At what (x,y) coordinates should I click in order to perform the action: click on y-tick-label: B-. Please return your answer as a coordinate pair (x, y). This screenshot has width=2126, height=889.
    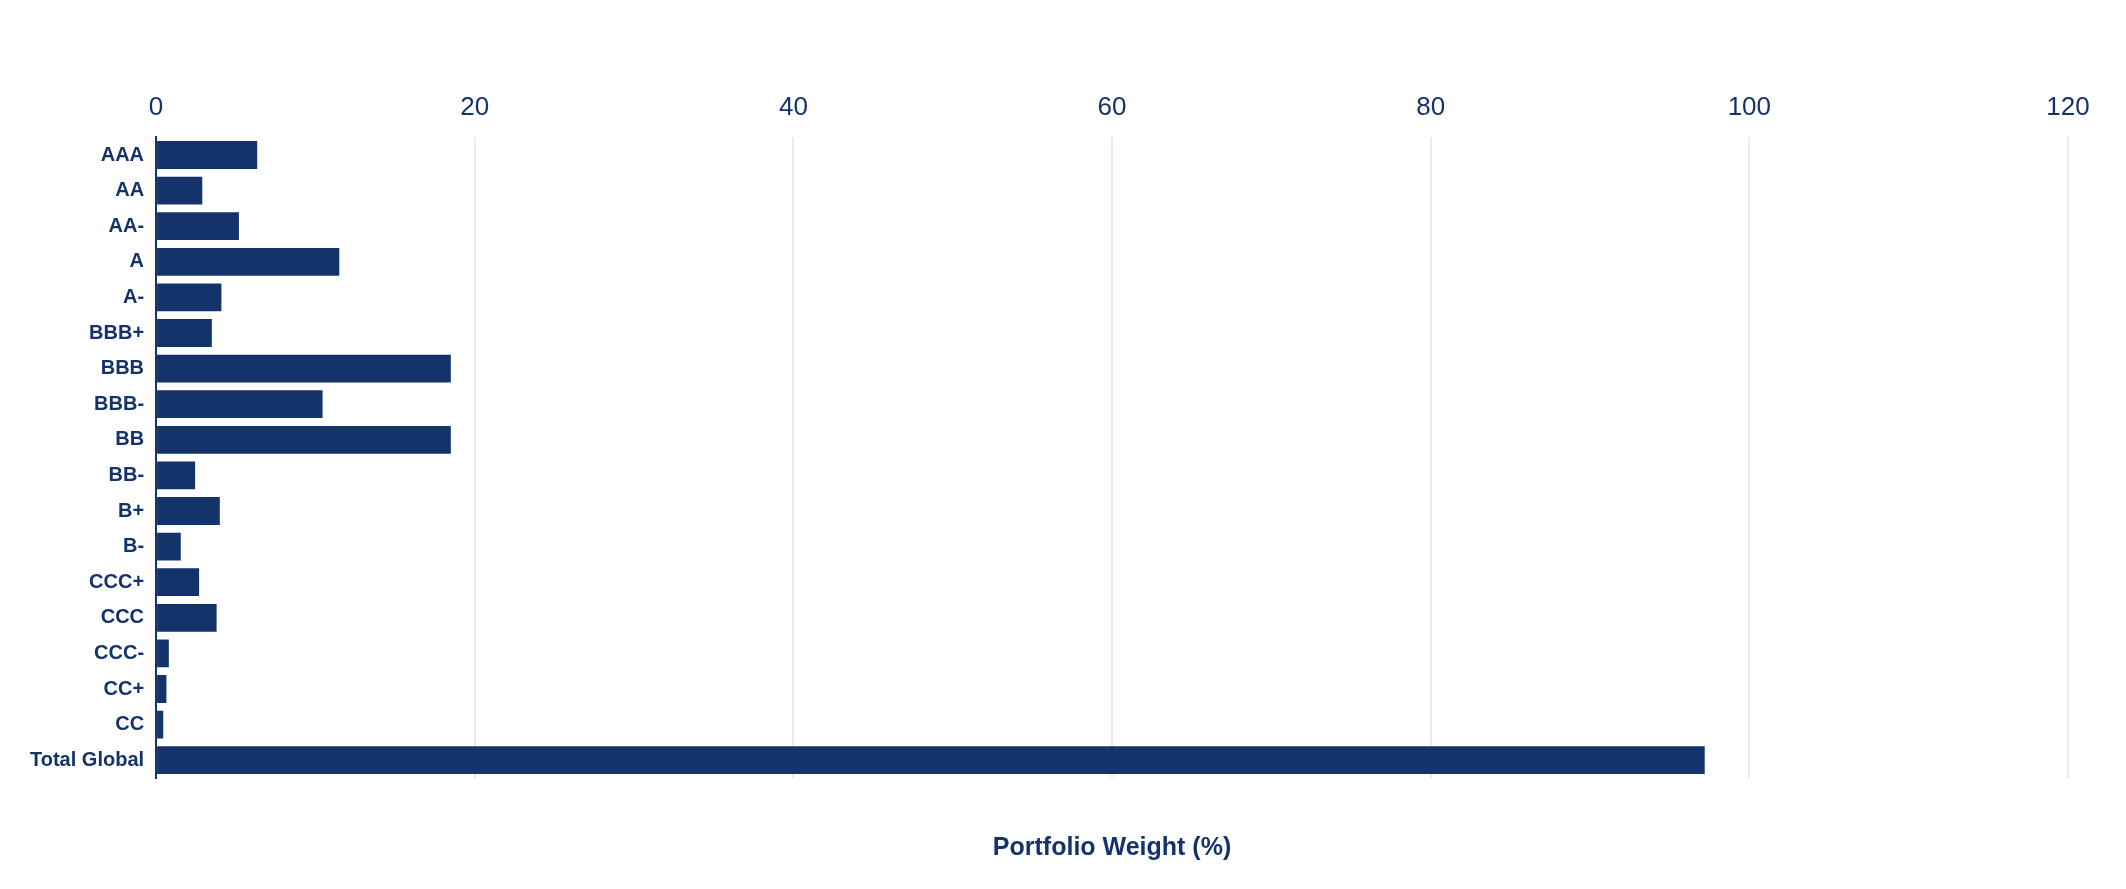
    Looking at the image, I should click on (133, 545).